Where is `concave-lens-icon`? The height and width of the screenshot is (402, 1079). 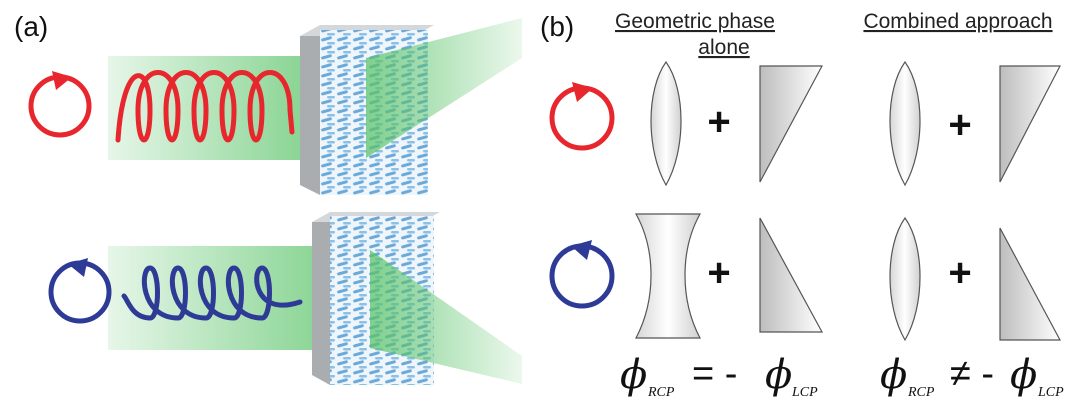 concave-lens-icon is located at coordinates (668, 276).